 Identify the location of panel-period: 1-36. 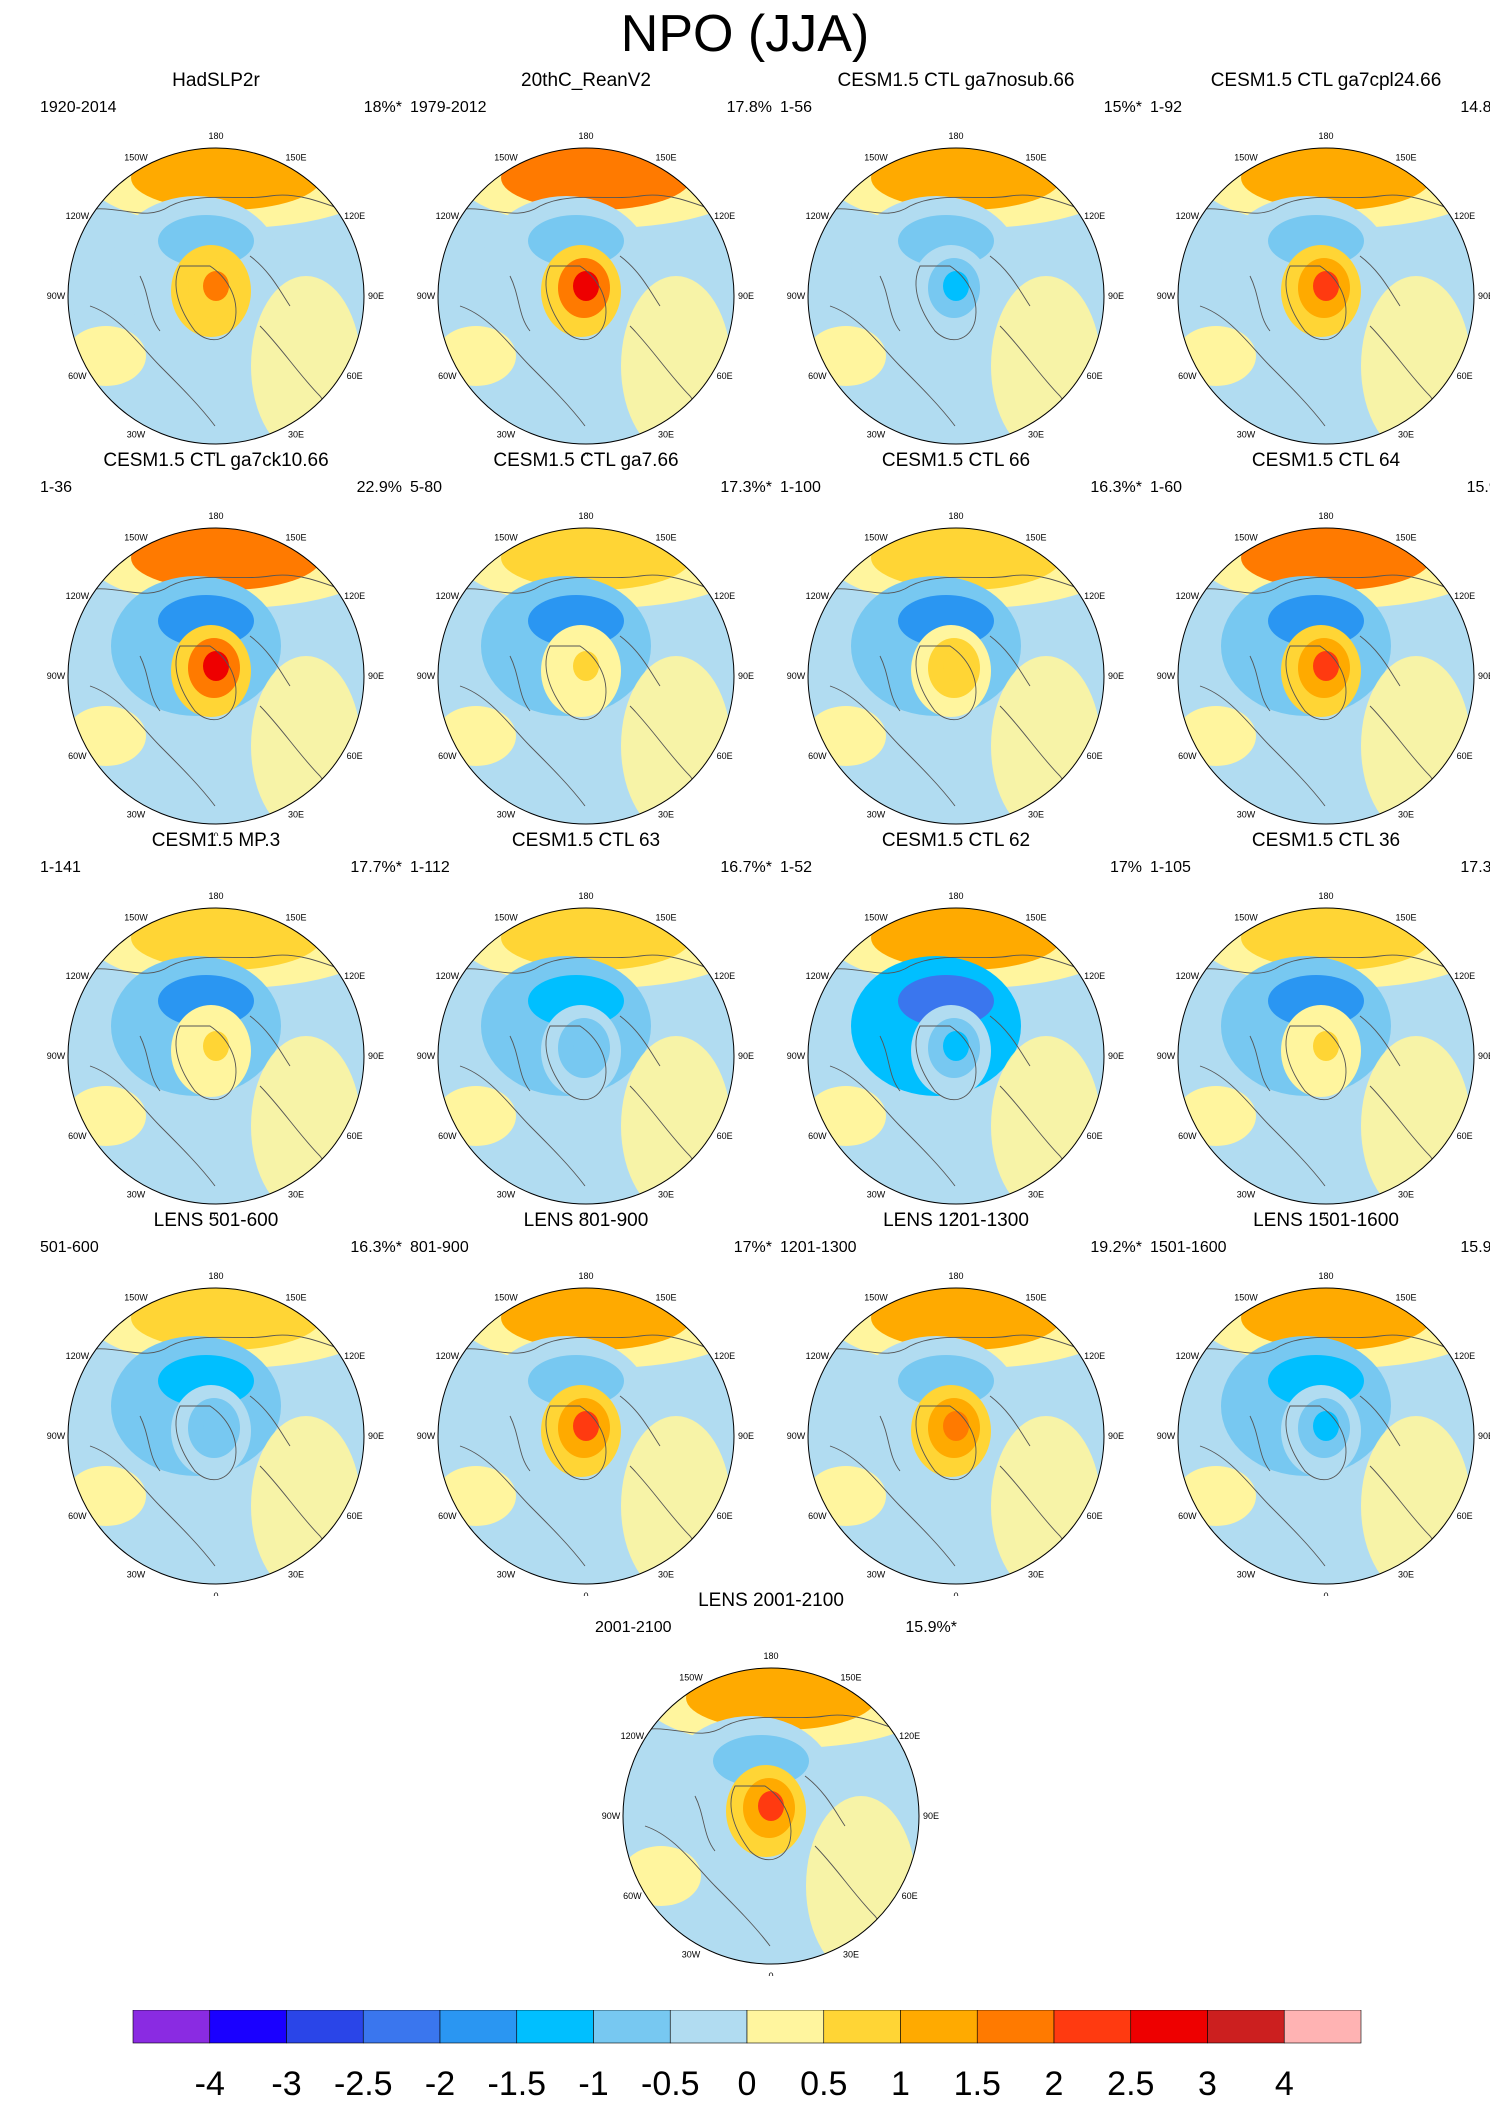
(56, 487).